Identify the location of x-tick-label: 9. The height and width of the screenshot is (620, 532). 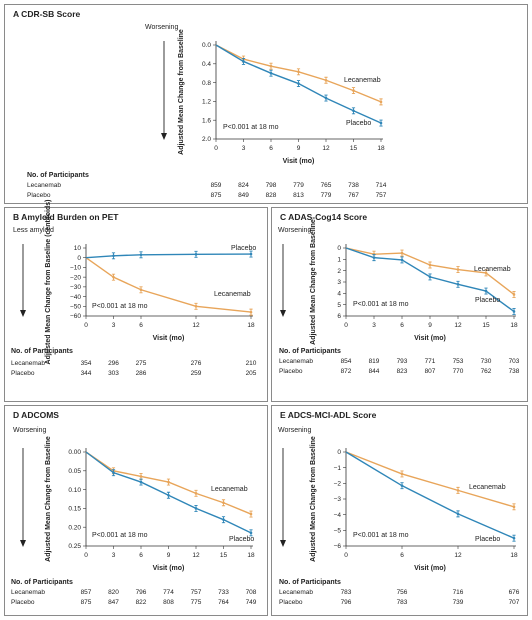
(430, 325).